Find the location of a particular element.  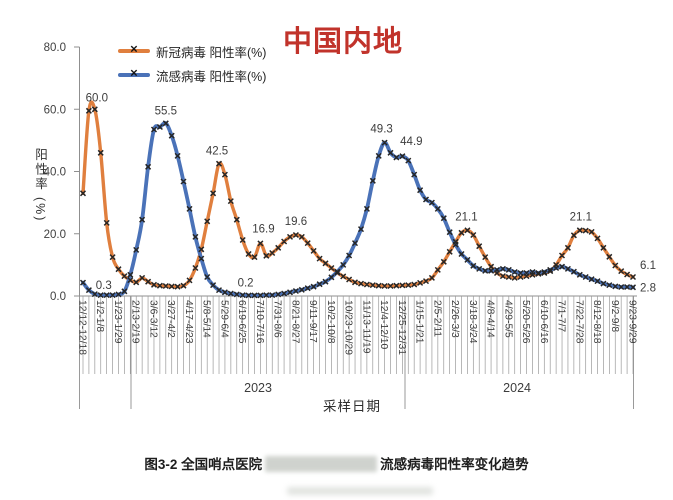

svg-text: 2/5-2/11 is located at coordinates (436, 318).